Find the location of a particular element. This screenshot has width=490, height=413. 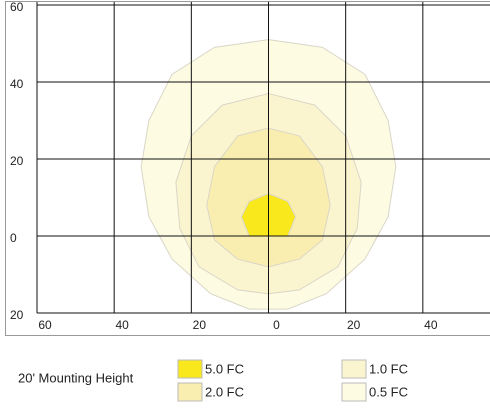

y-tick-label: 0 is located at coordinates (13, 238).